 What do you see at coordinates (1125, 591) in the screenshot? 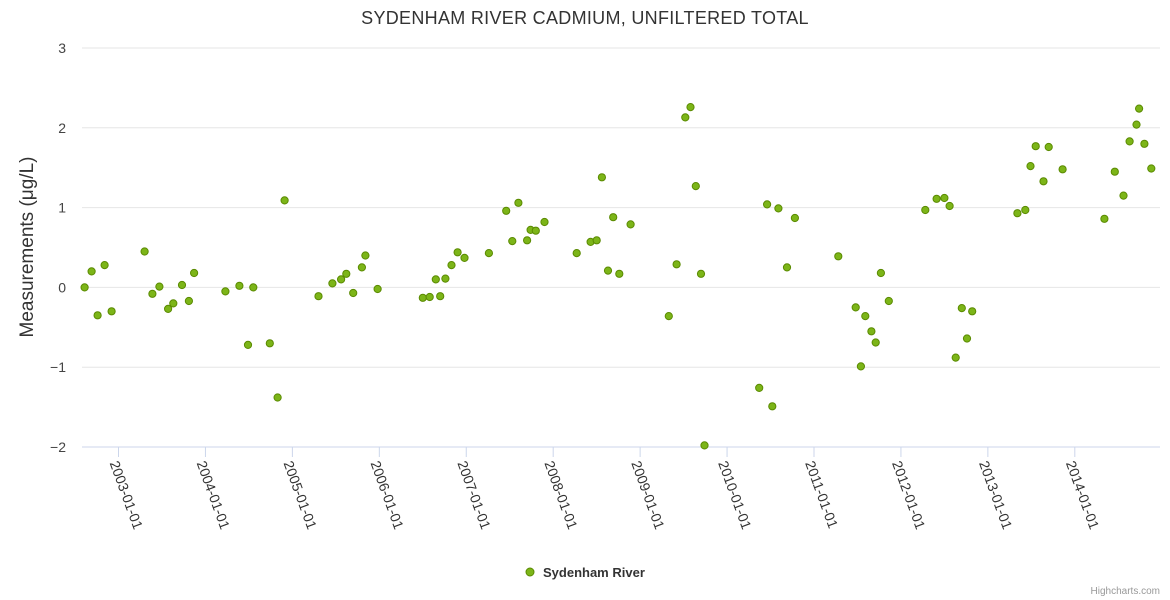
I see `credits-link: Highcharts.com` at bounding box center [1125, 591].